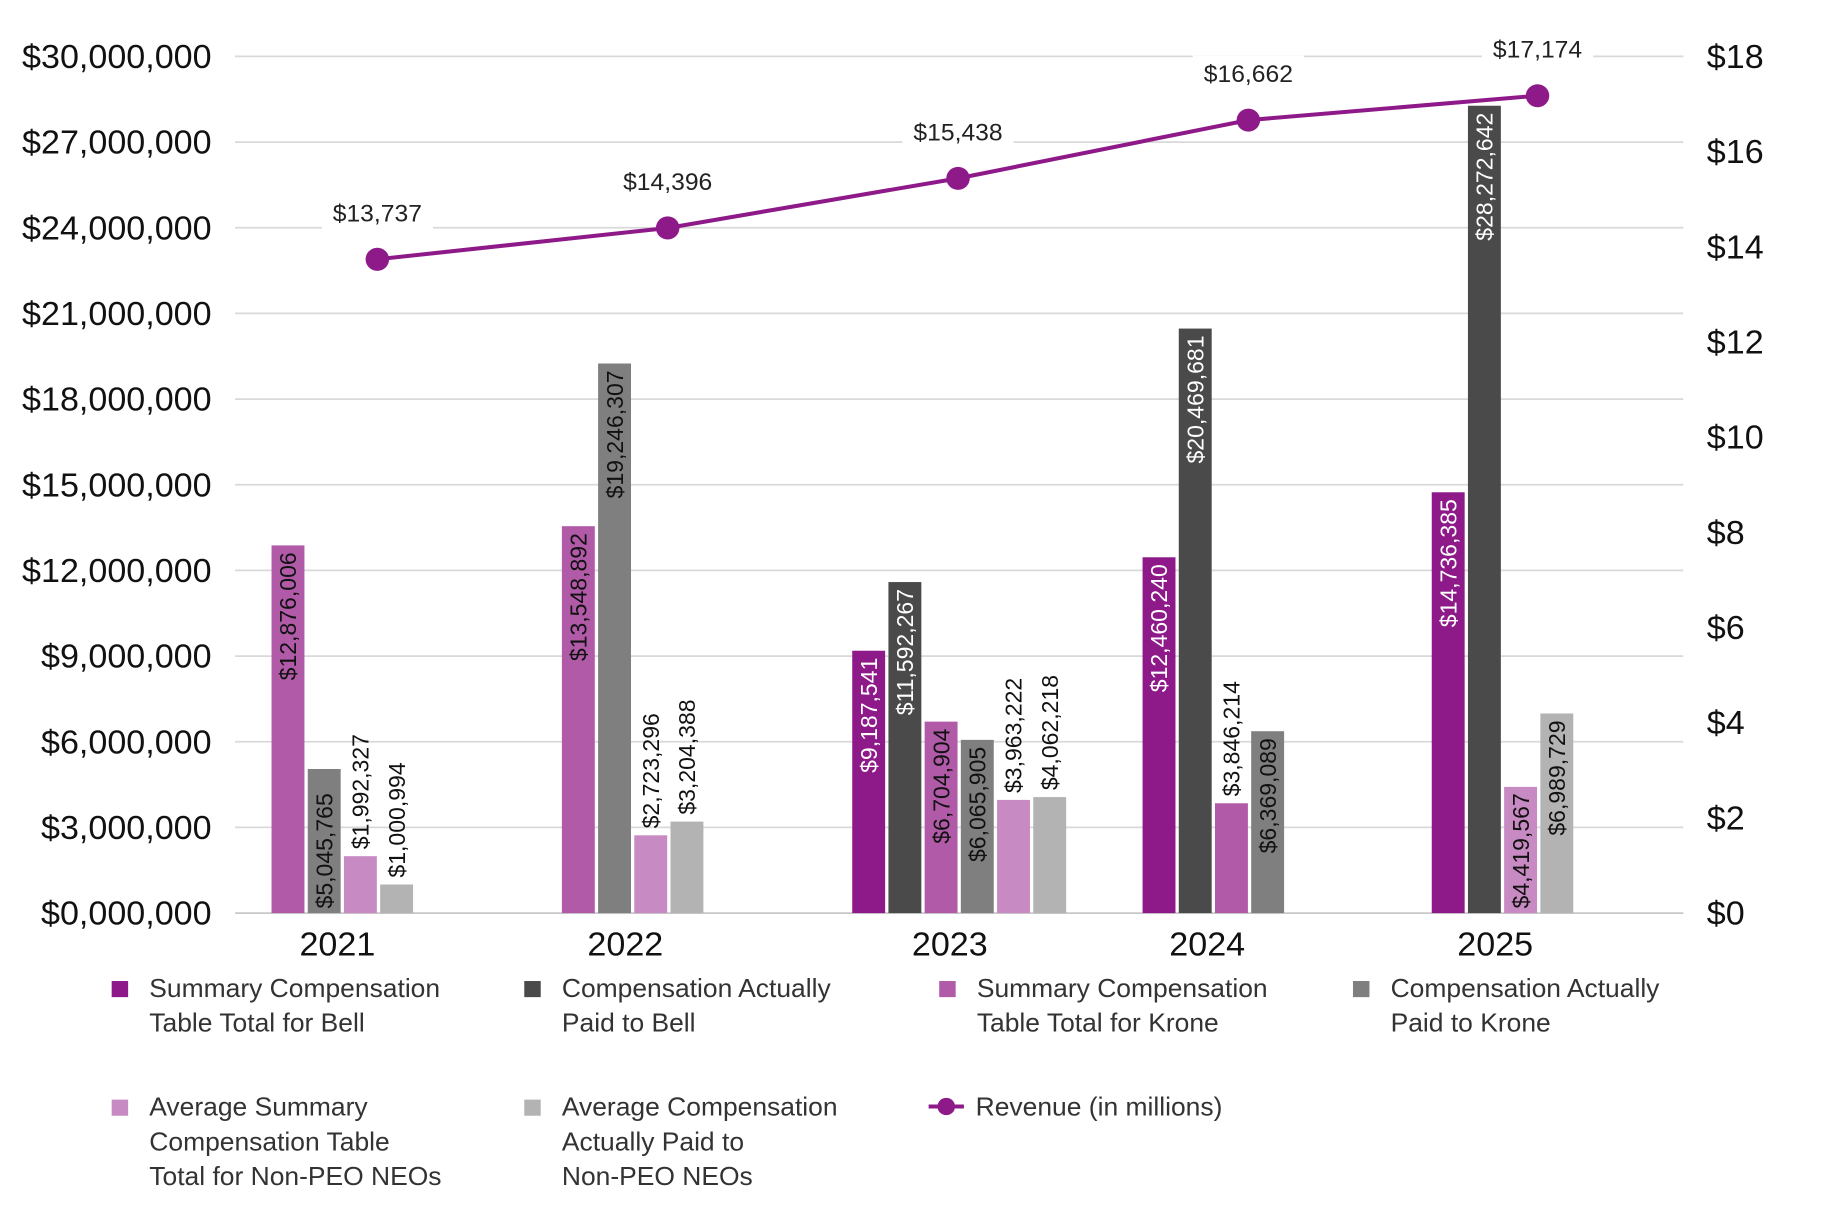  I want to click on right-tick-label: $12, so click(1735, 343).